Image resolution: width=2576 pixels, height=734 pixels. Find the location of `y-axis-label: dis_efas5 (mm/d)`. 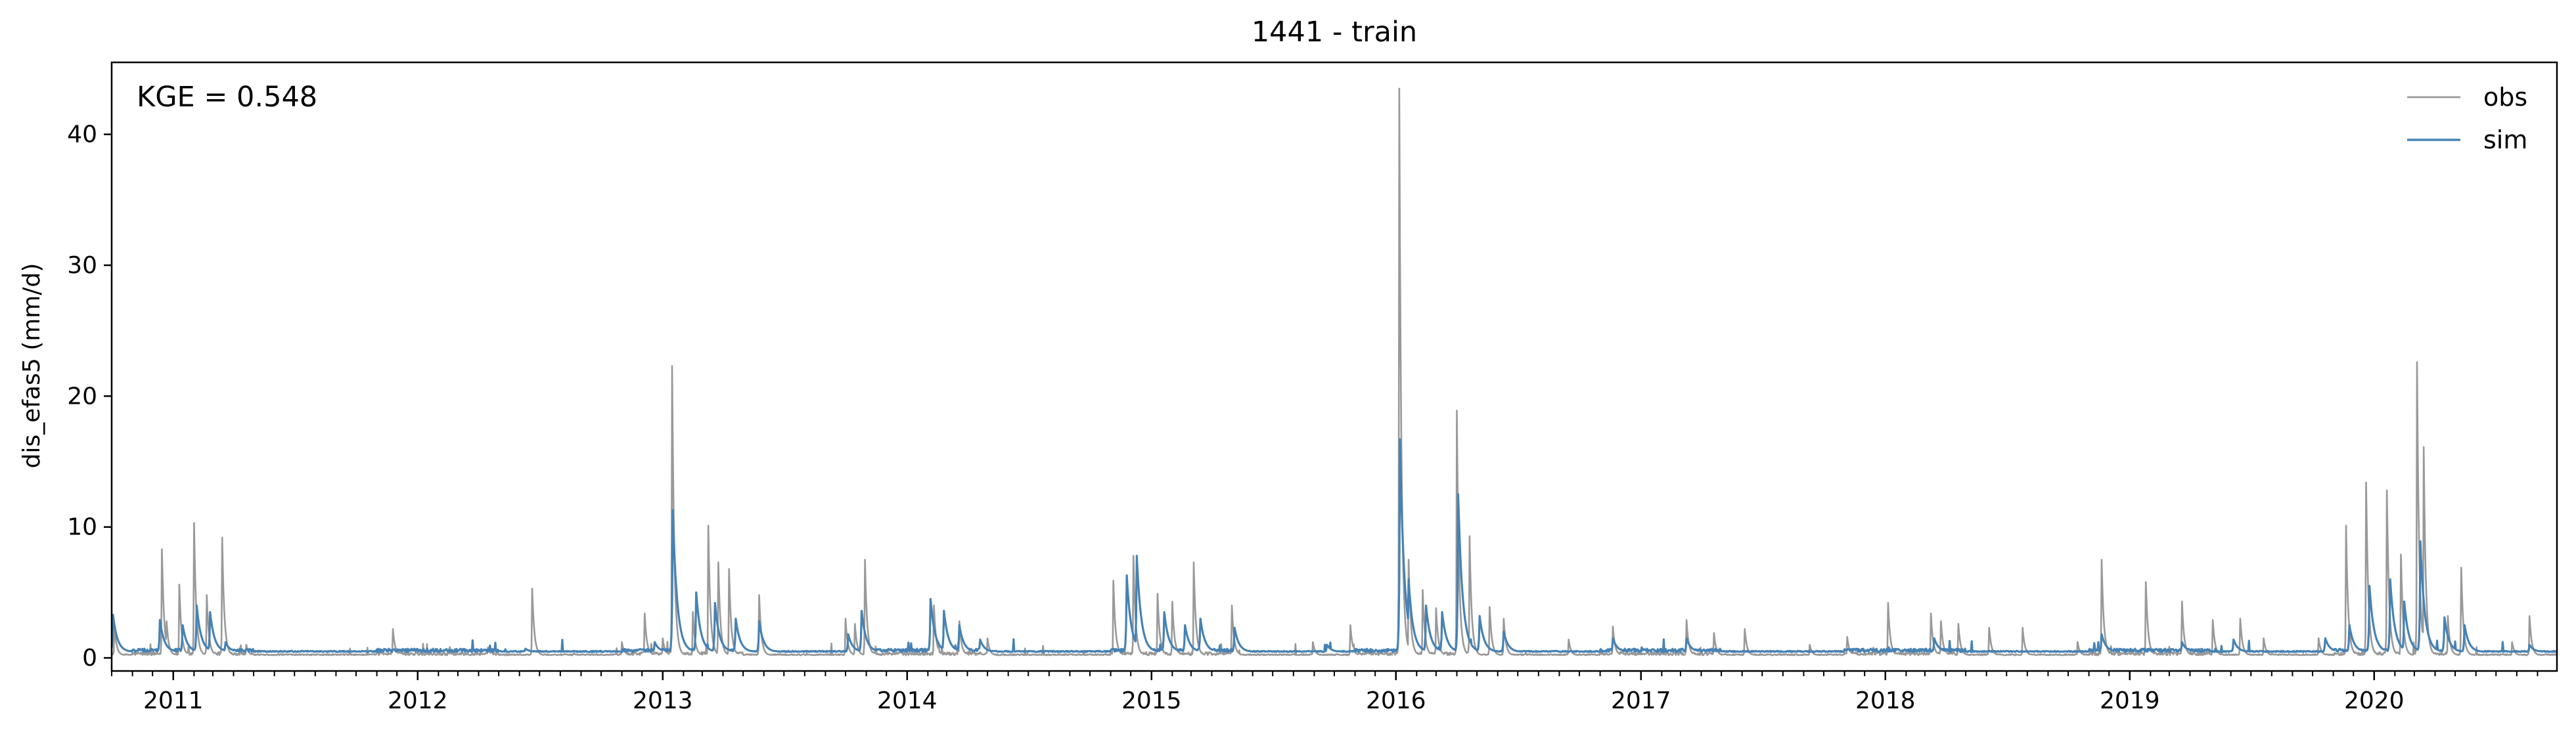

y-axis-label: dis_efas5 (mm/d) is located at coordinates (31, 366).